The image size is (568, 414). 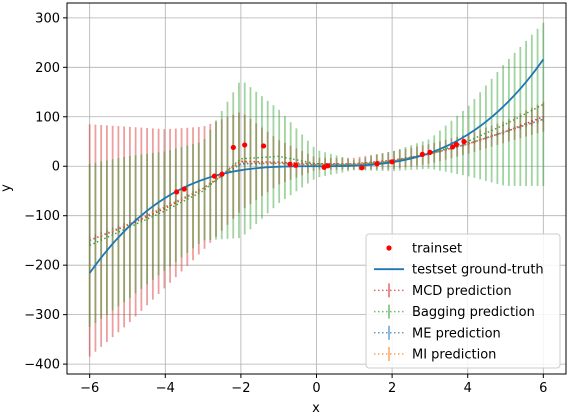 I want to click on legend-marker-trainset, so click(x=389, y=248).